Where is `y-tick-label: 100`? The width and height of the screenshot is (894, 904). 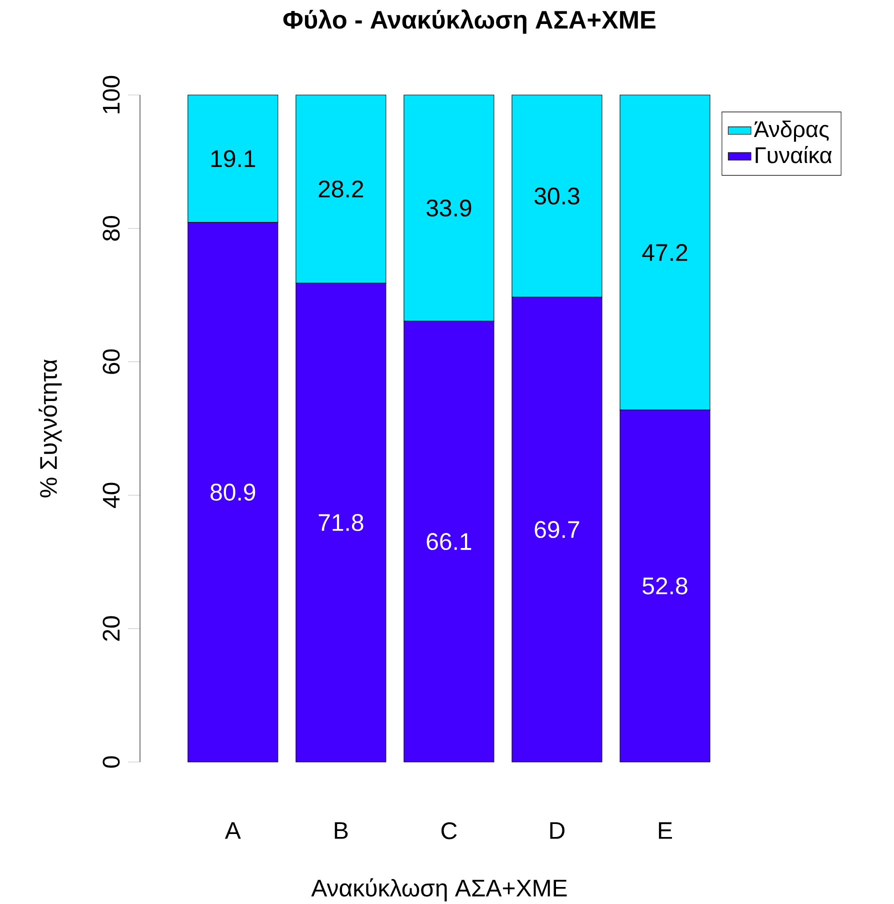 y-tick-label: 100 is located at coordinates (111, 95).